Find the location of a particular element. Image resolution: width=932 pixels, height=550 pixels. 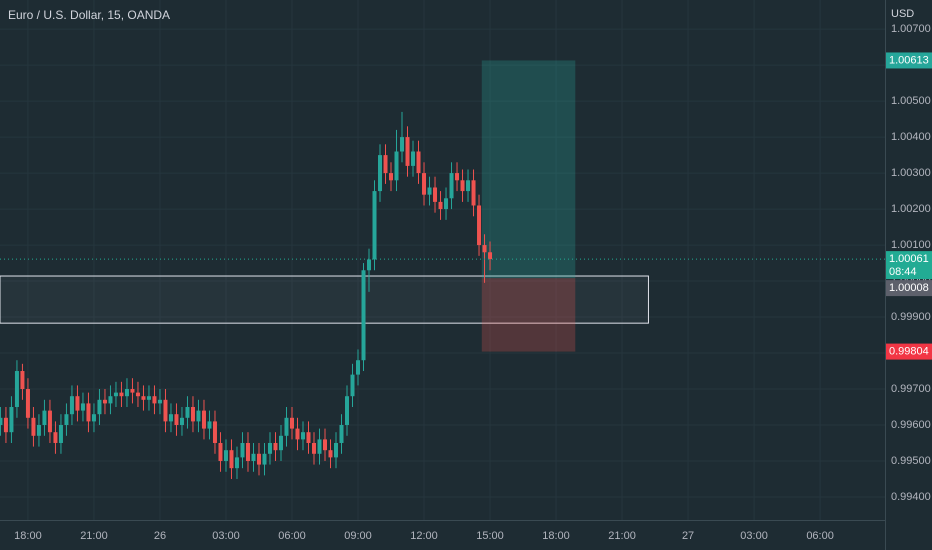

y-tick-label: 0.99600 is located at coordinates (911, 425).